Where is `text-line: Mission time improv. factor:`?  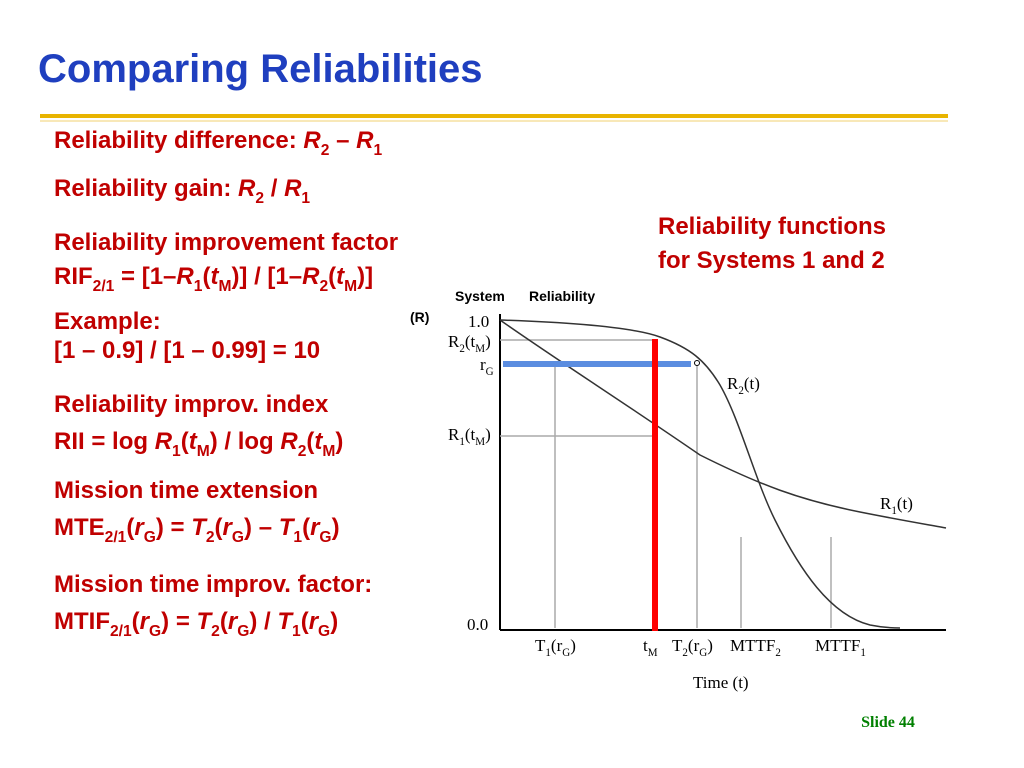
text-line: Mission time improv. factor: is located at coordinates (213, 584).